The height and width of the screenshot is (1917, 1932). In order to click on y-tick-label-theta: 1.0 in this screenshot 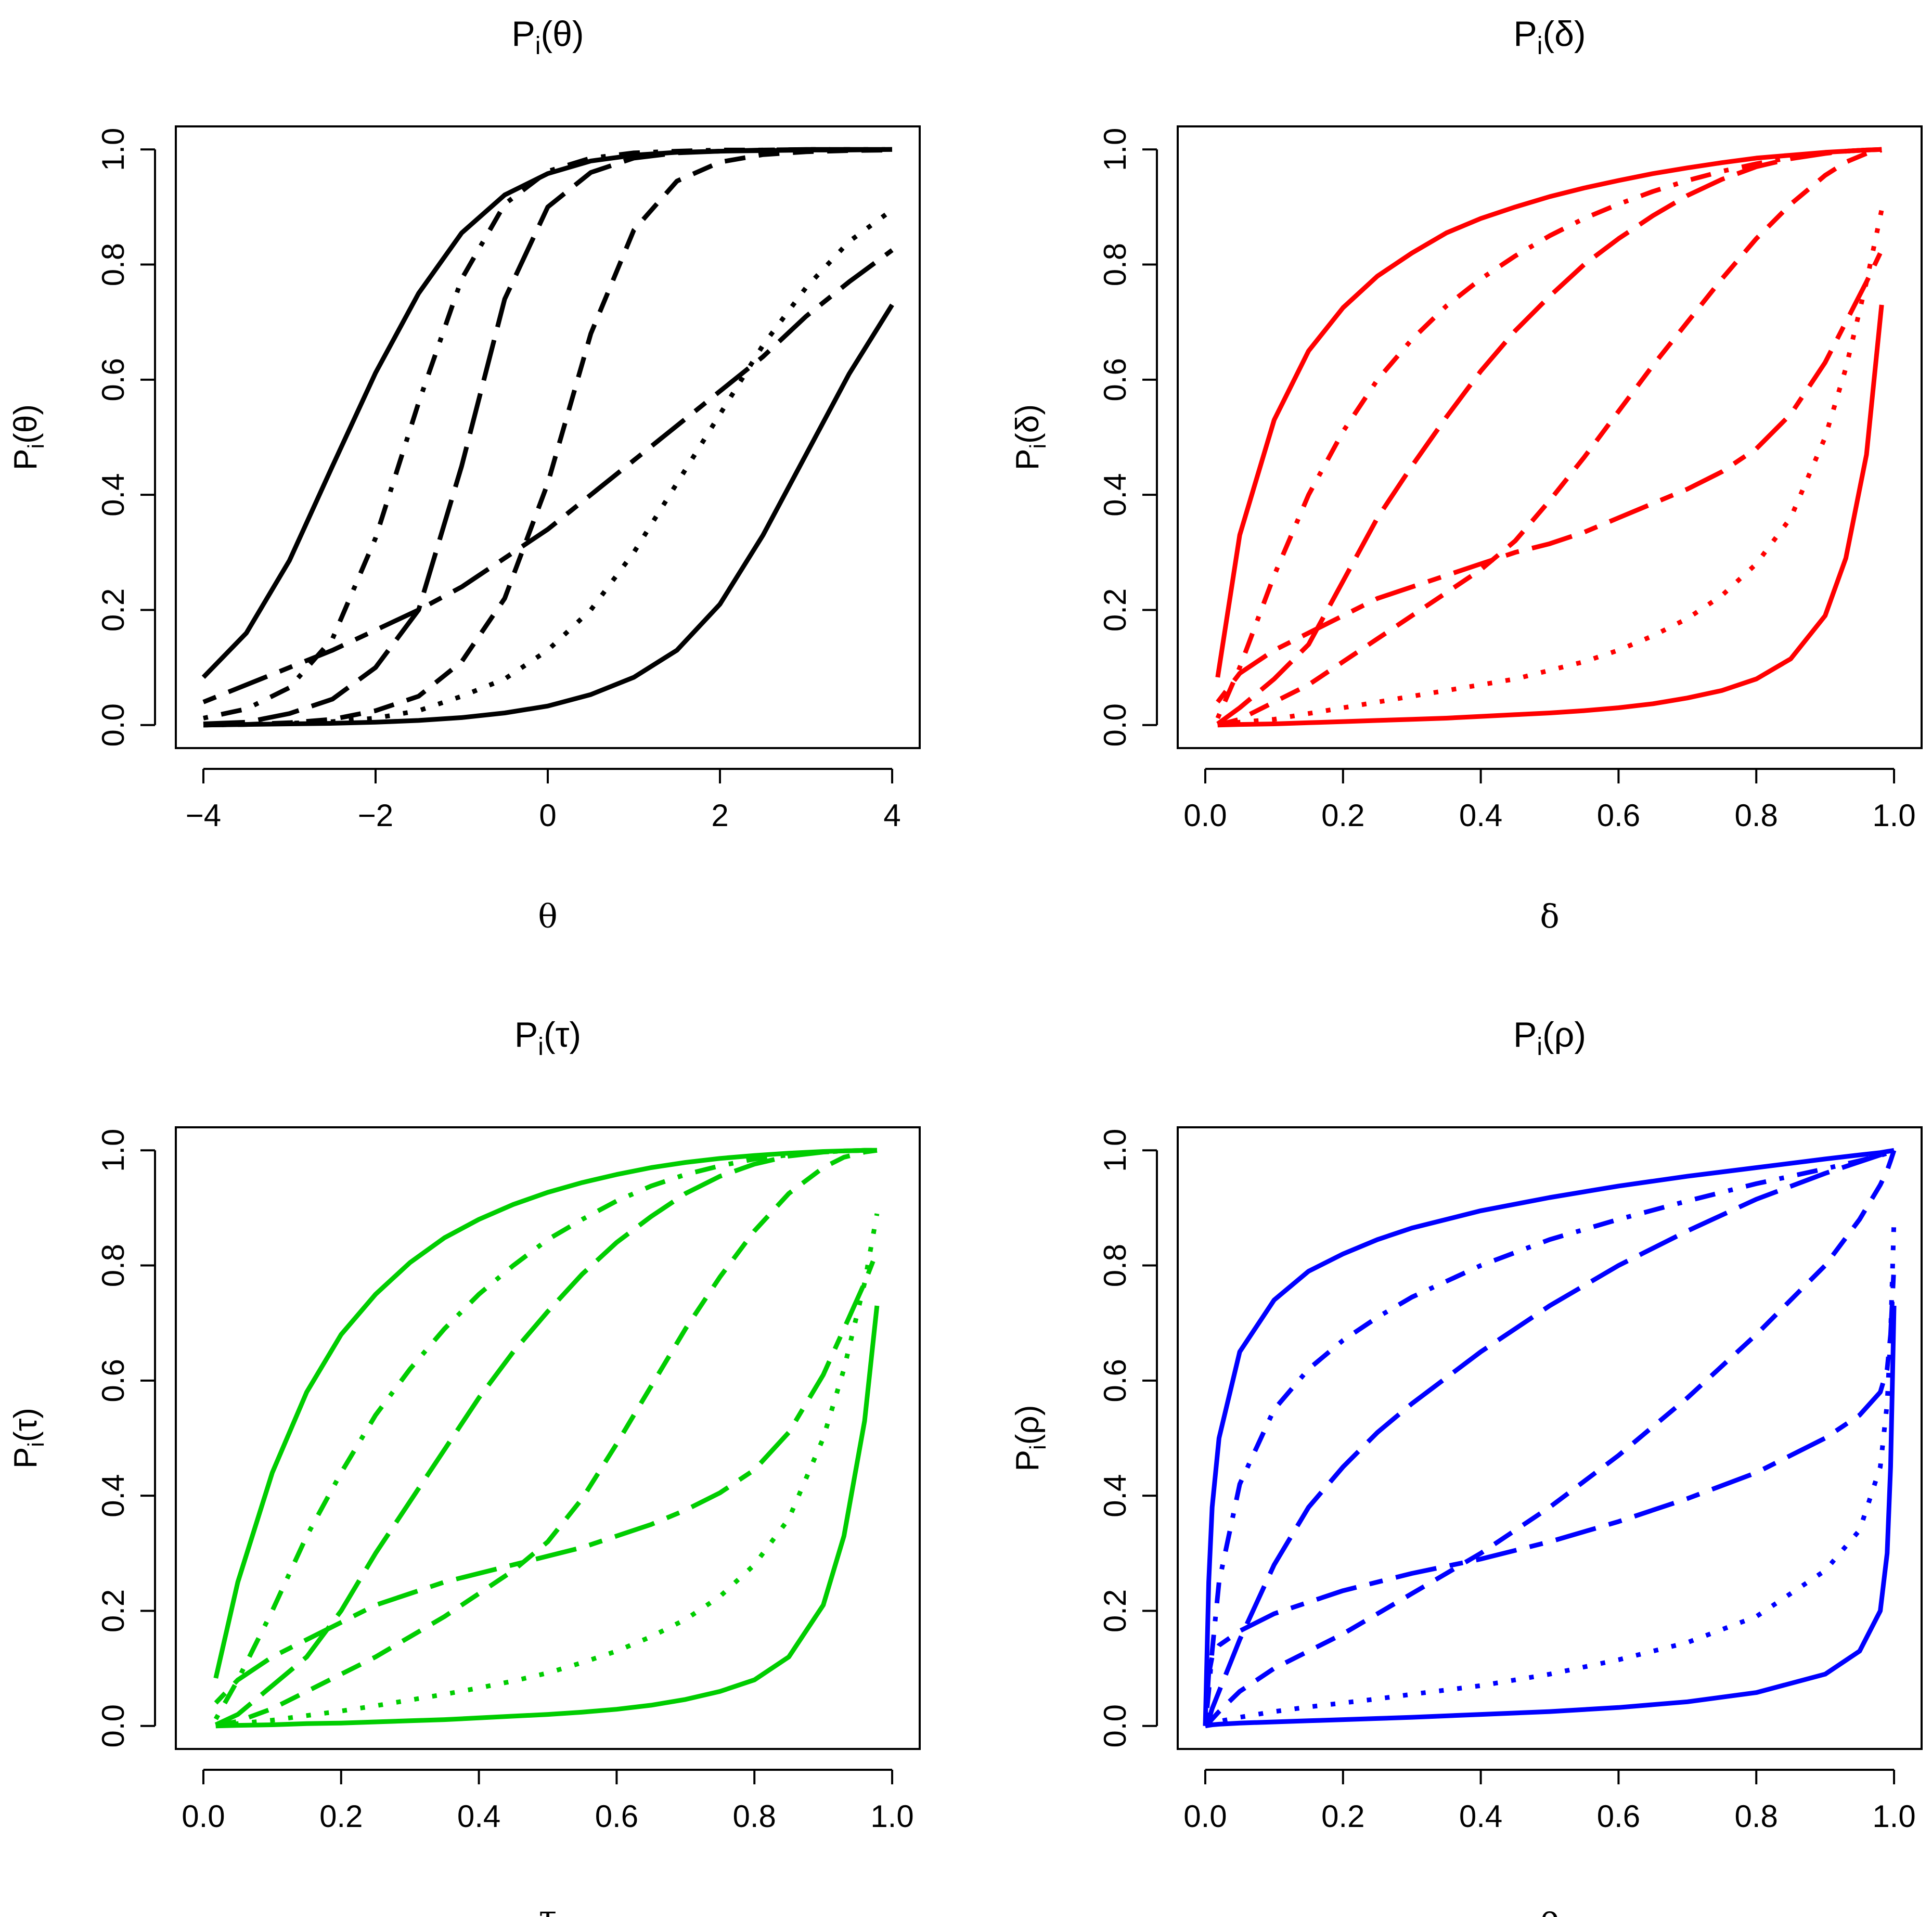, I will do `click(113, 149)`.